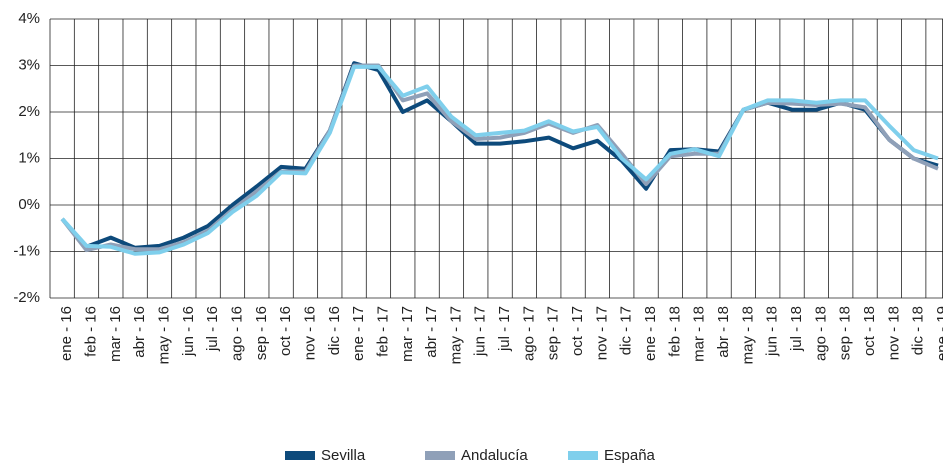 The image size is (943, 463). Describe the element at coordinates (236, 333) in the screenshot. I see `x-tick-label: ago - 16` at that location.